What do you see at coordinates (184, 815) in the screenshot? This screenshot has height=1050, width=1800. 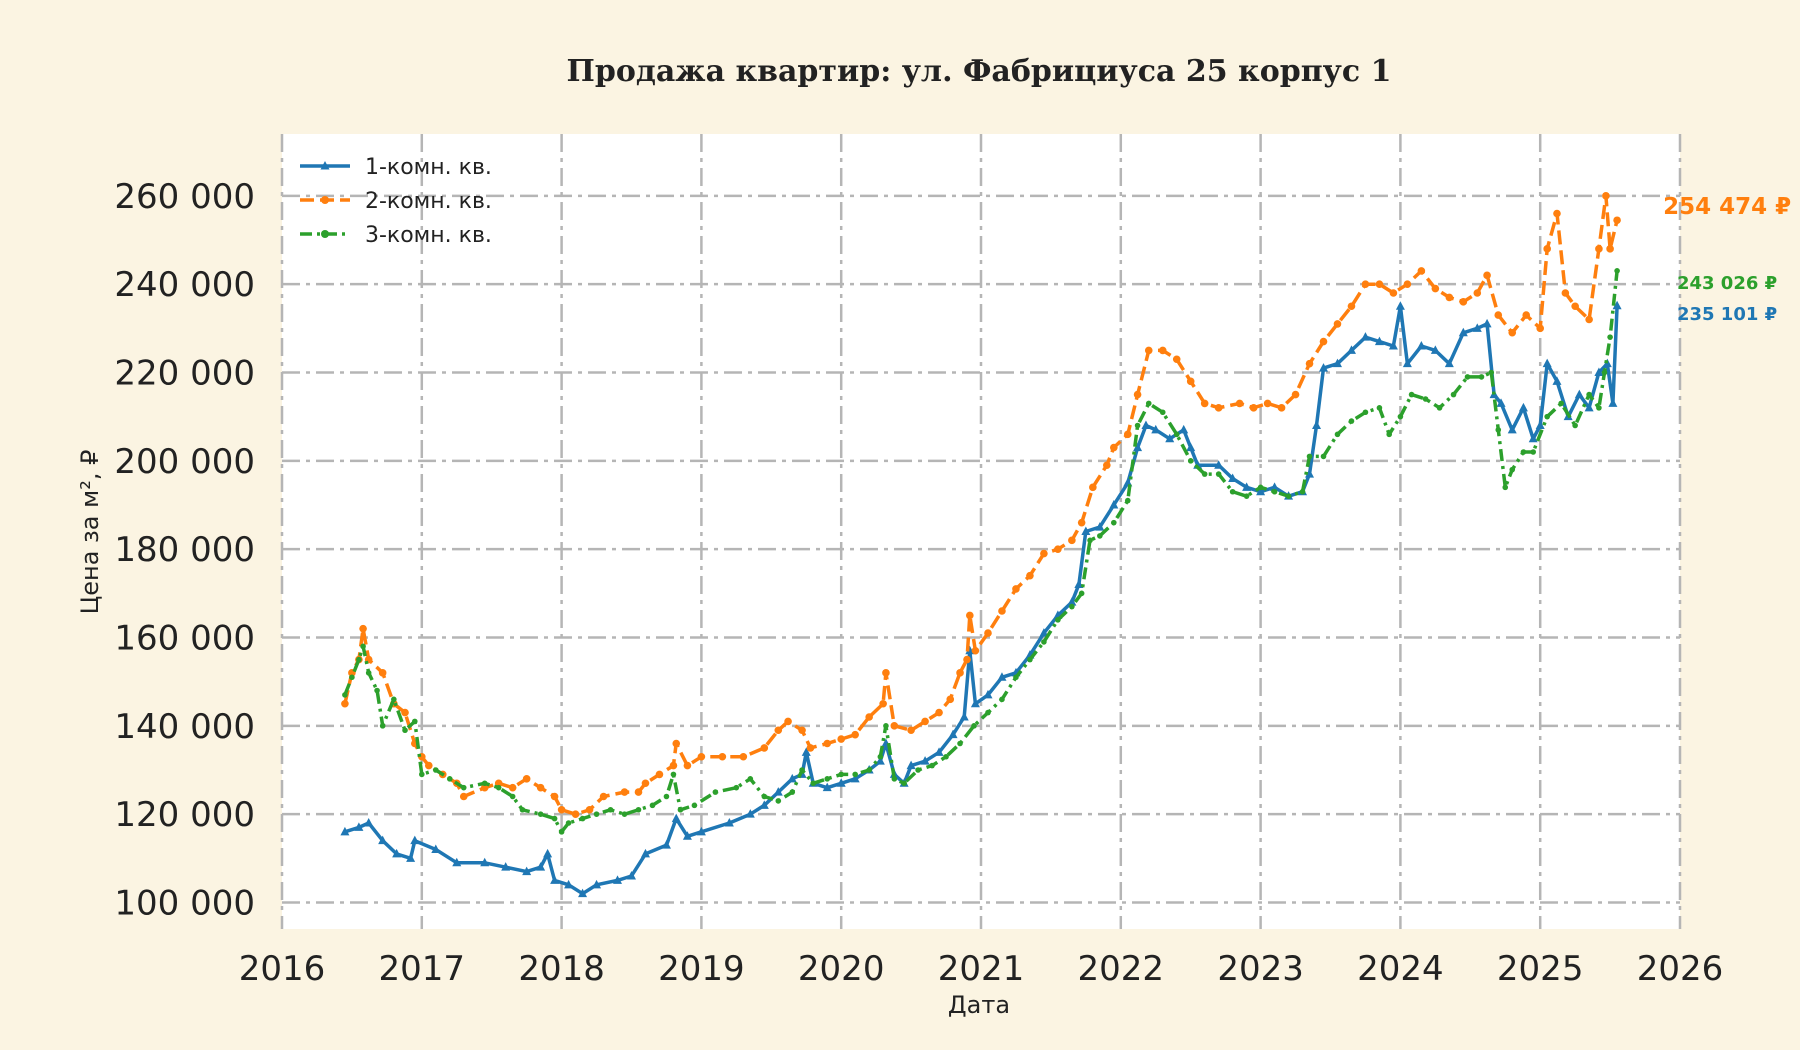 I see `y-tick-label: 120 000` at bounding box center [184, 815].